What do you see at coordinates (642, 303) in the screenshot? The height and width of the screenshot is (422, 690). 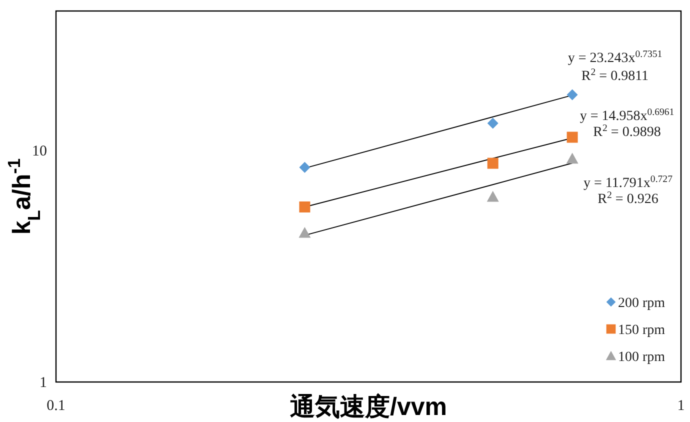 I see `legend-label: 200 rpm` at bounding box center [642, 303].